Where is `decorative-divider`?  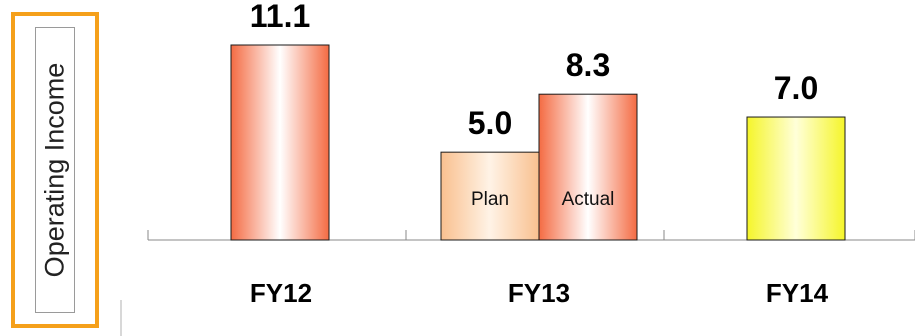
decorative-divider is located at coordinates (121, 318).